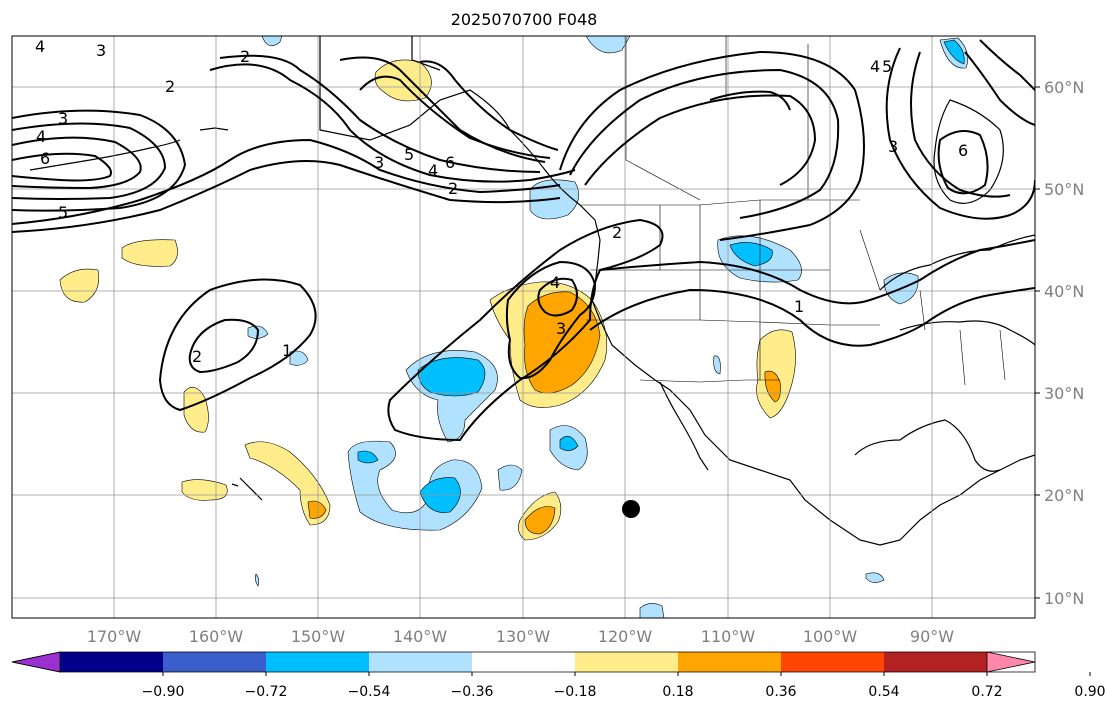  I want to click on colorbar-tick-label: 0.54, so click(883, 692).